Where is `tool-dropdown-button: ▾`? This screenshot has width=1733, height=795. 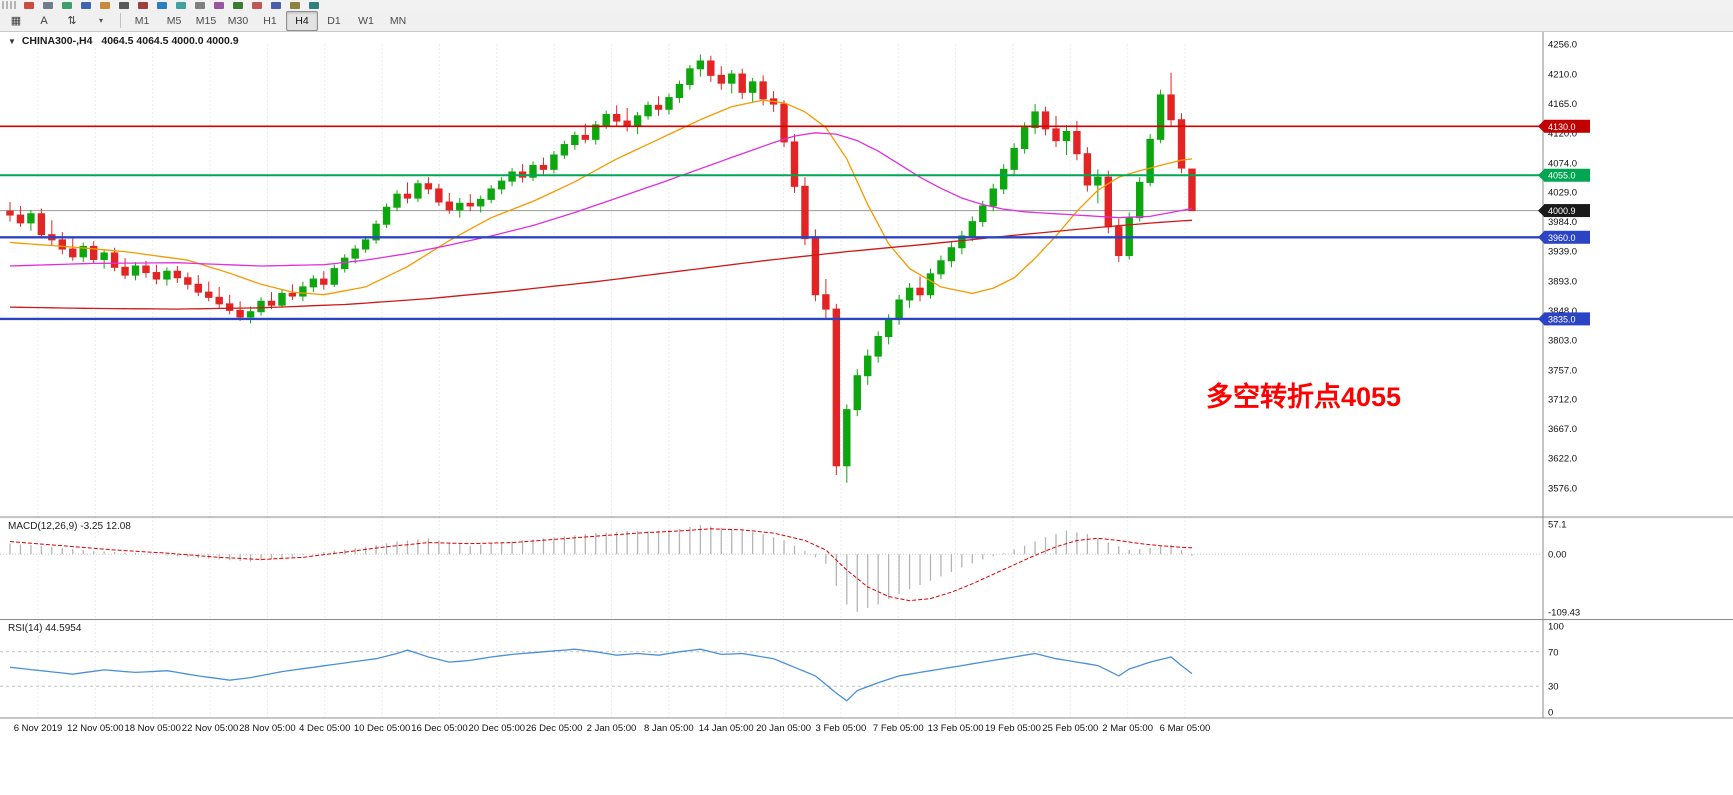
tool-dropdown-button: ▾ is located at coordinates (100, 20).